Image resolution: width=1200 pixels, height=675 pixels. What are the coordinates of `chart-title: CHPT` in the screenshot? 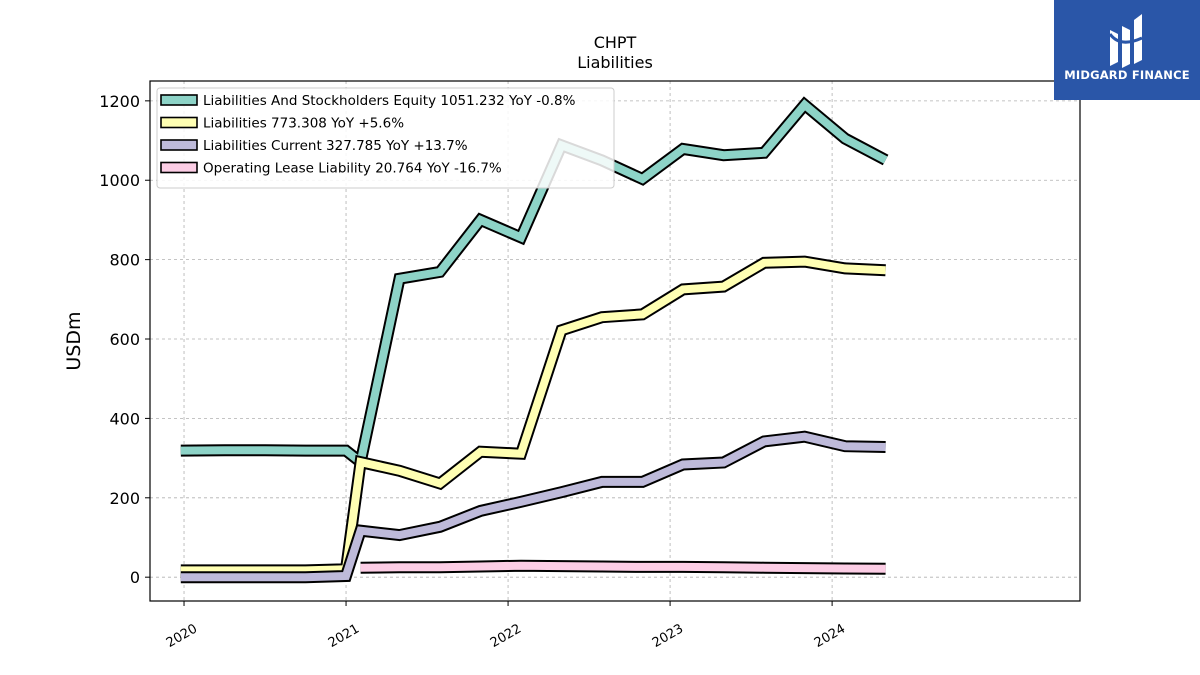 It's located at (615, 42).